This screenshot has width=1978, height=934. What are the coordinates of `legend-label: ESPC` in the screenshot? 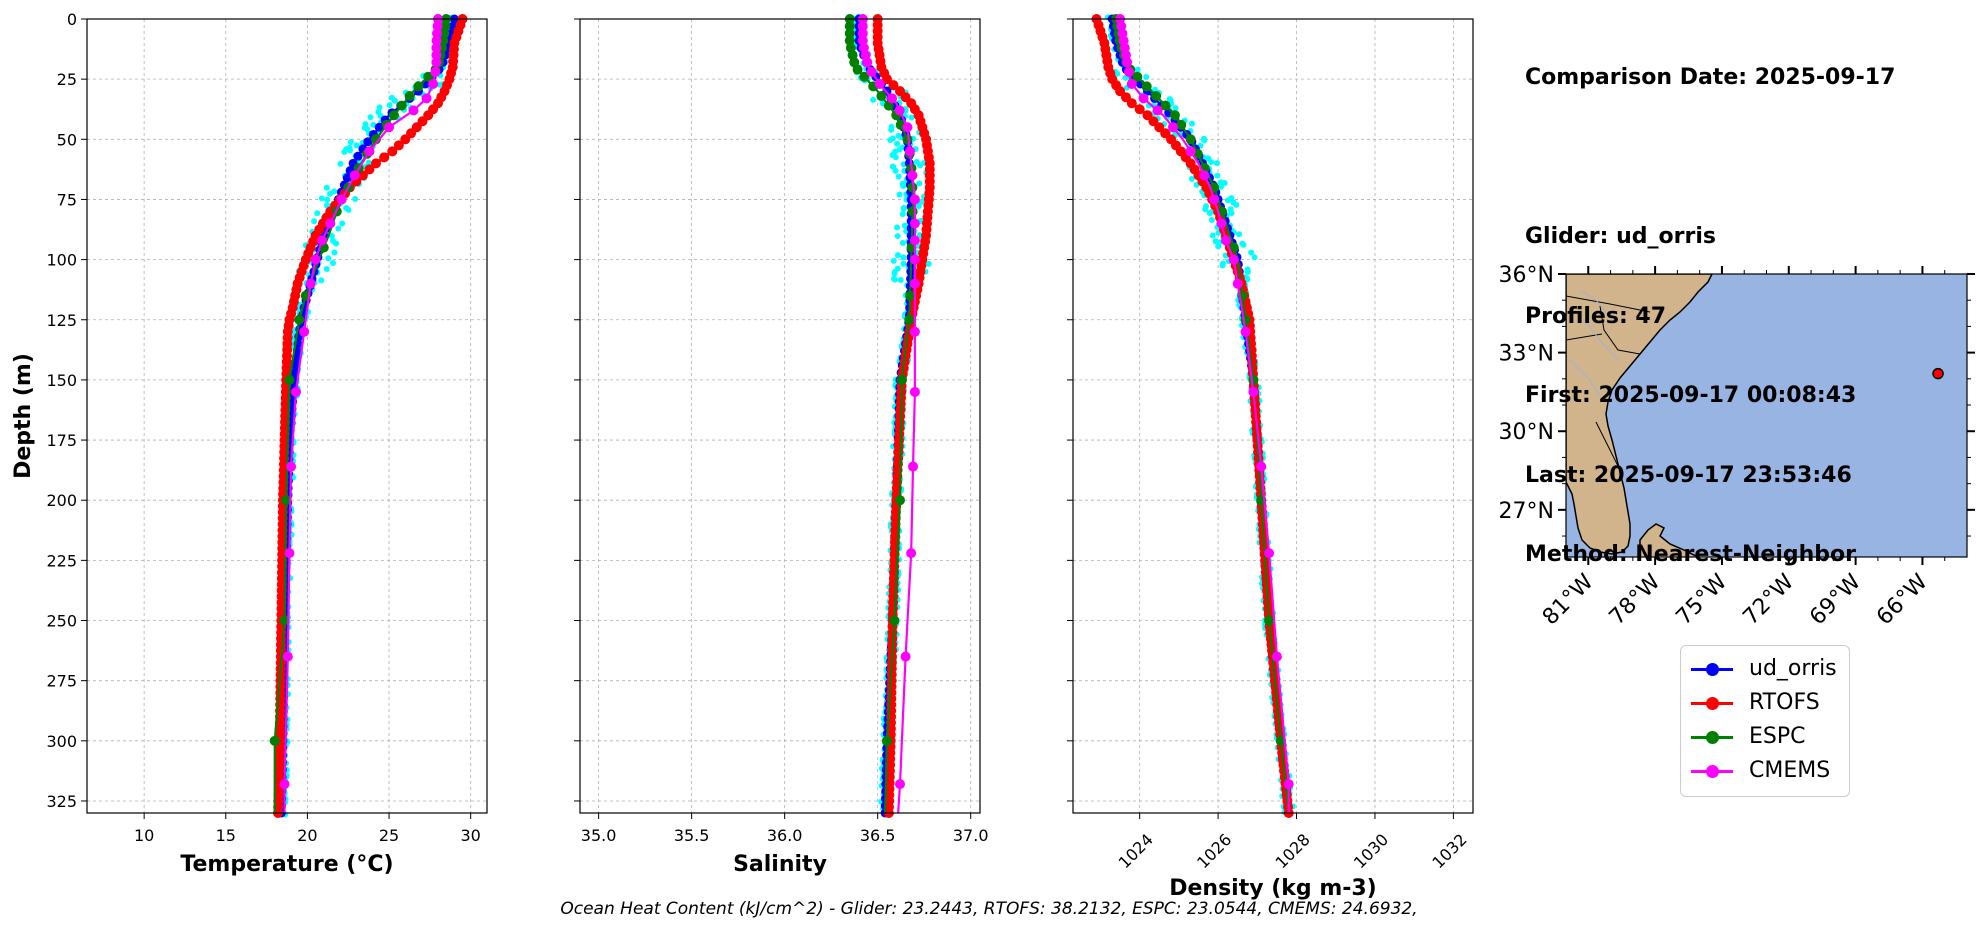 It's located at (1777, 736).